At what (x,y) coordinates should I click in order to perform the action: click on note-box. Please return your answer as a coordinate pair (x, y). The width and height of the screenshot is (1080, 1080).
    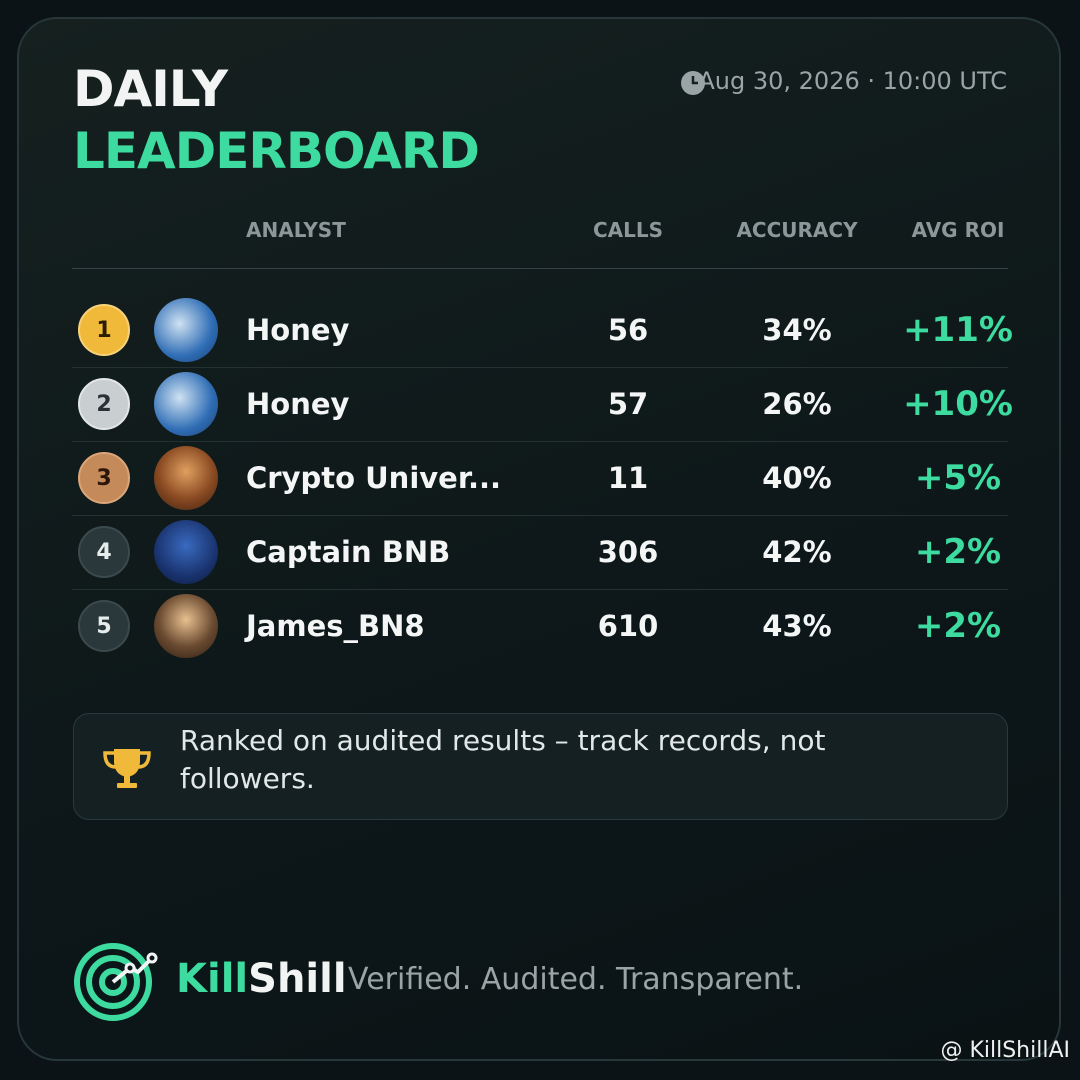
    Looking at the image, I should click on (540, 766).